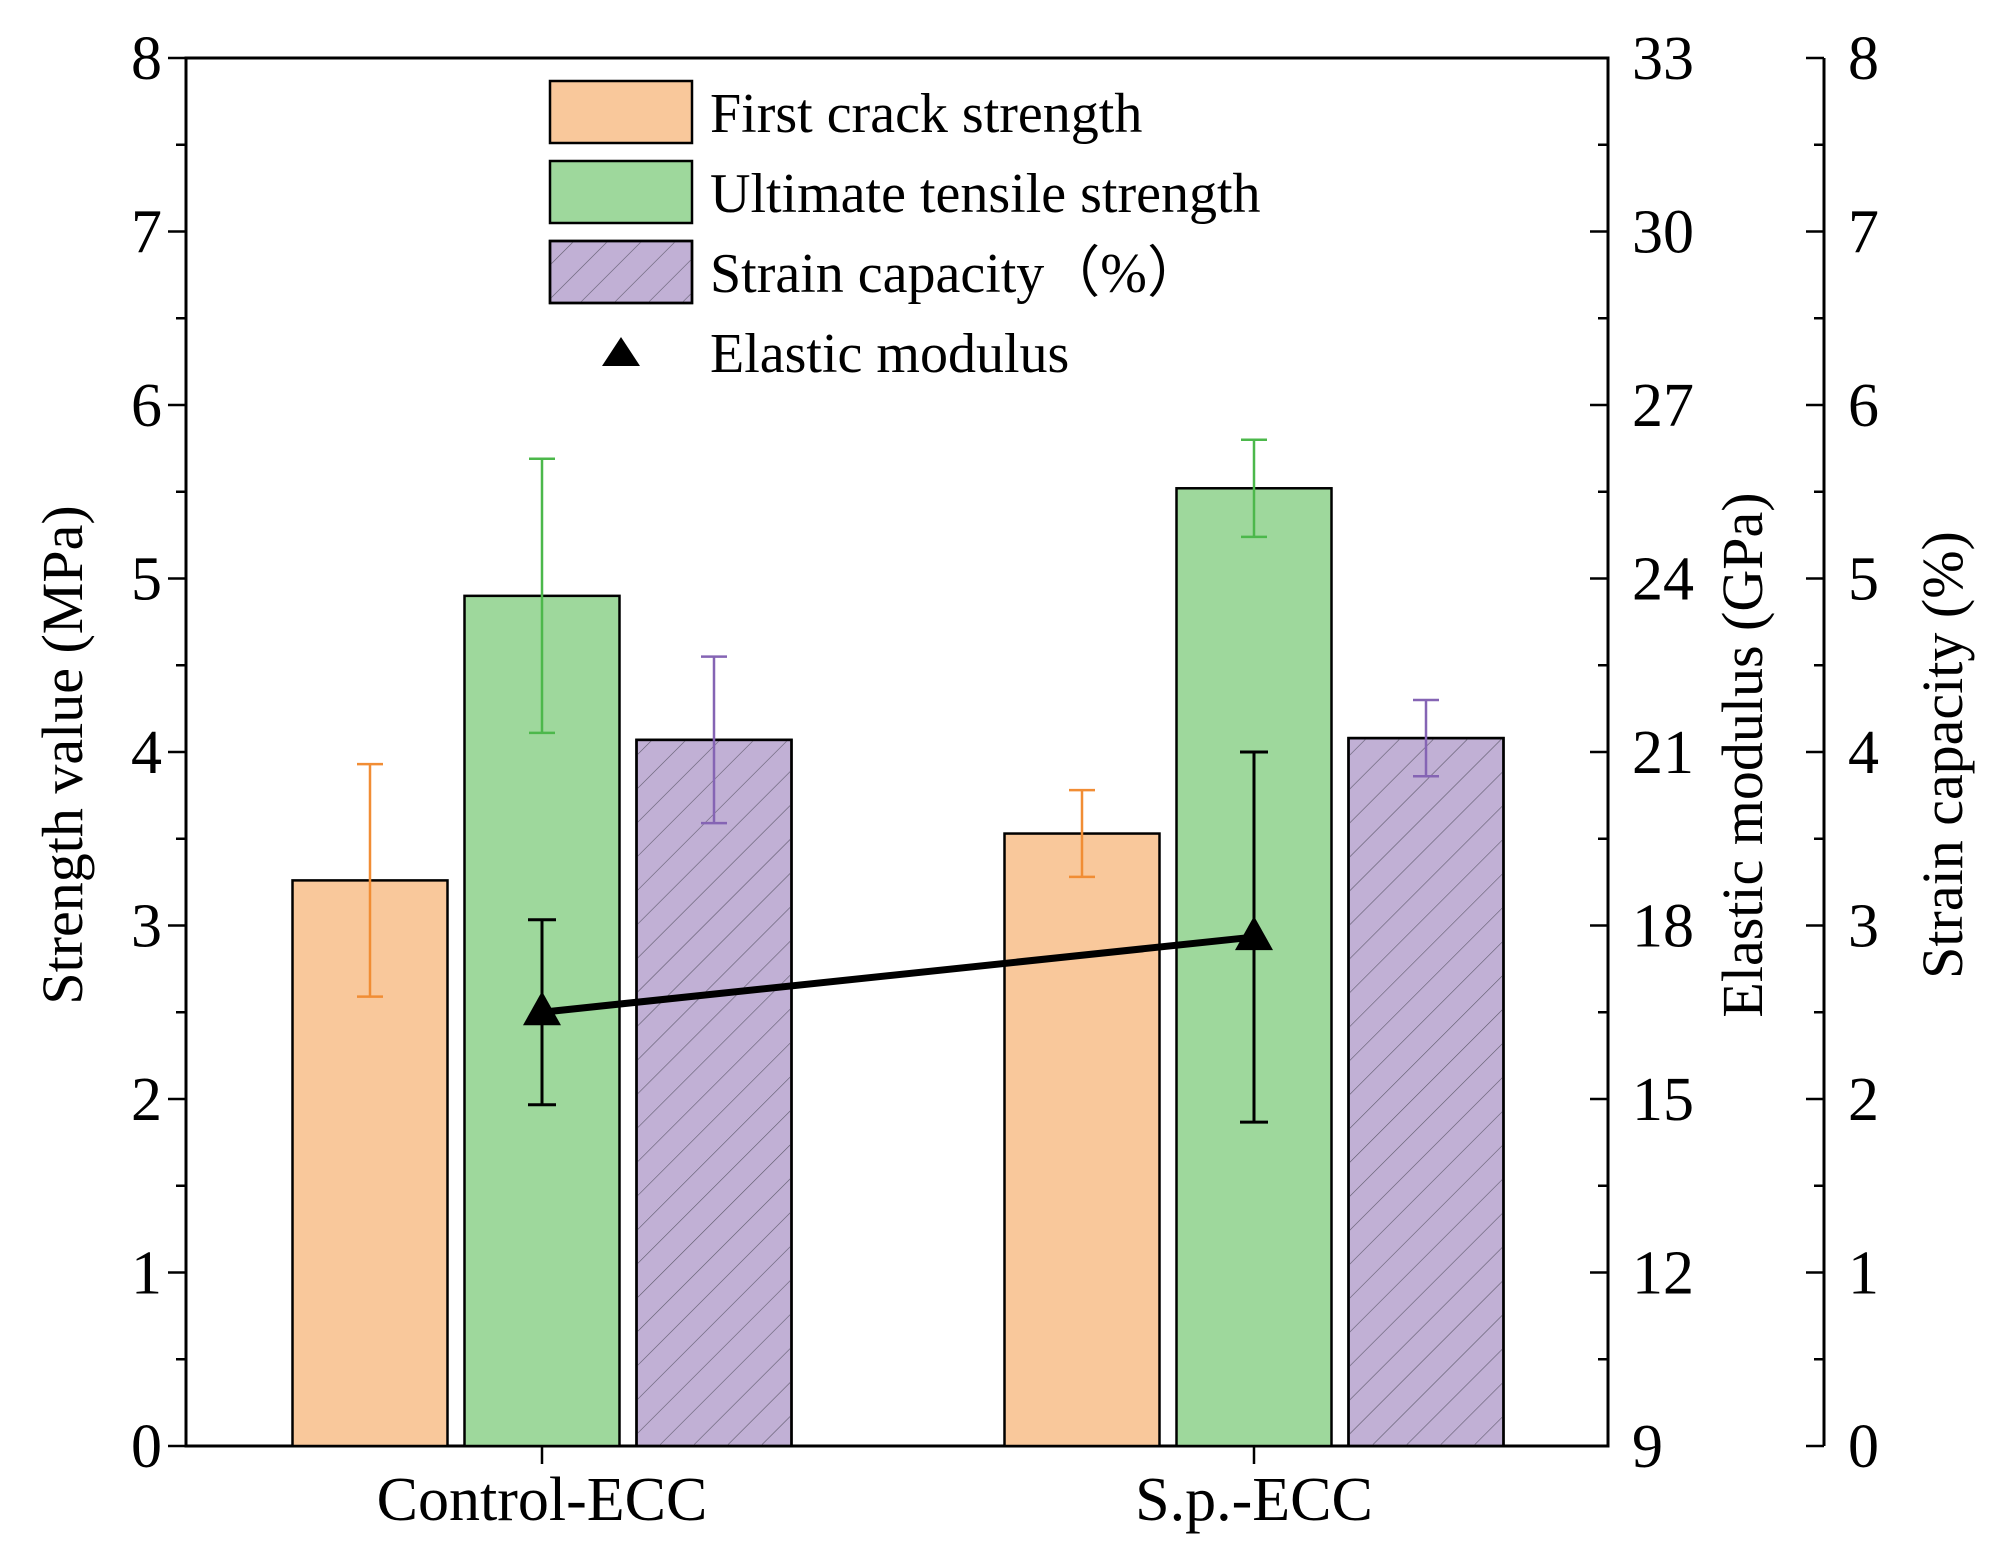 The width and height of the screenshot is (1997, 1541). Describe the element at coordinates (146, 580) in the screenshot. I see `left-axis-tick-label: 5` at that location.